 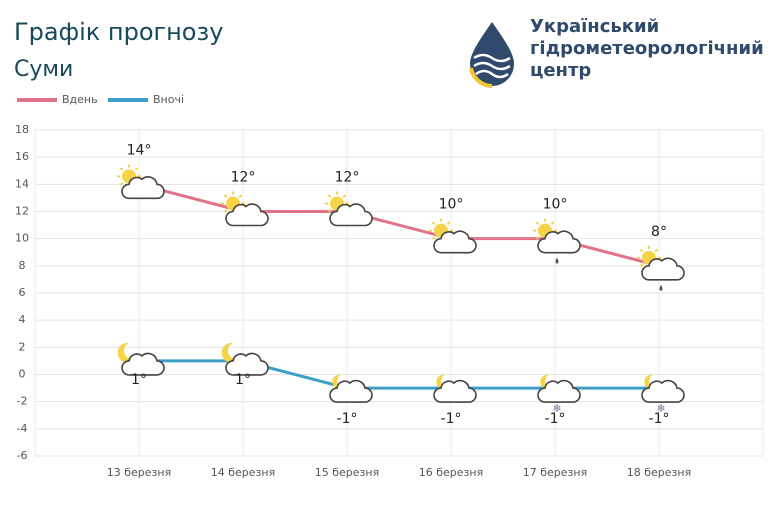 I want to click on value-label: 8°, so click(x=659, y=232).